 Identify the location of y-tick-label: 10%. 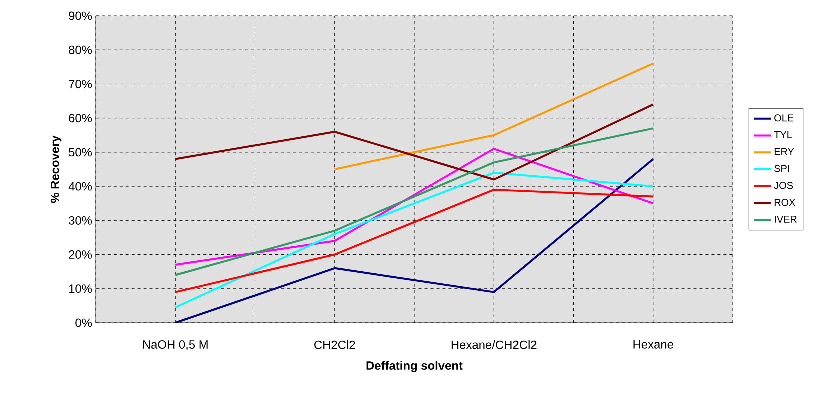
(80, 289).